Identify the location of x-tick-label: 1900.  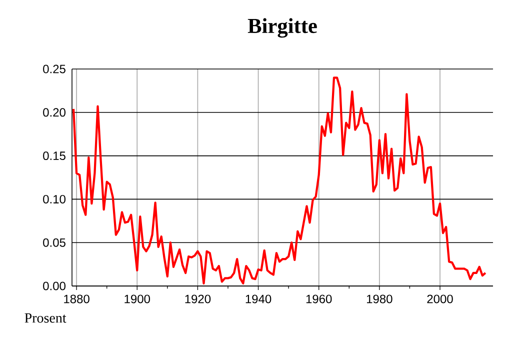
(137, 299).